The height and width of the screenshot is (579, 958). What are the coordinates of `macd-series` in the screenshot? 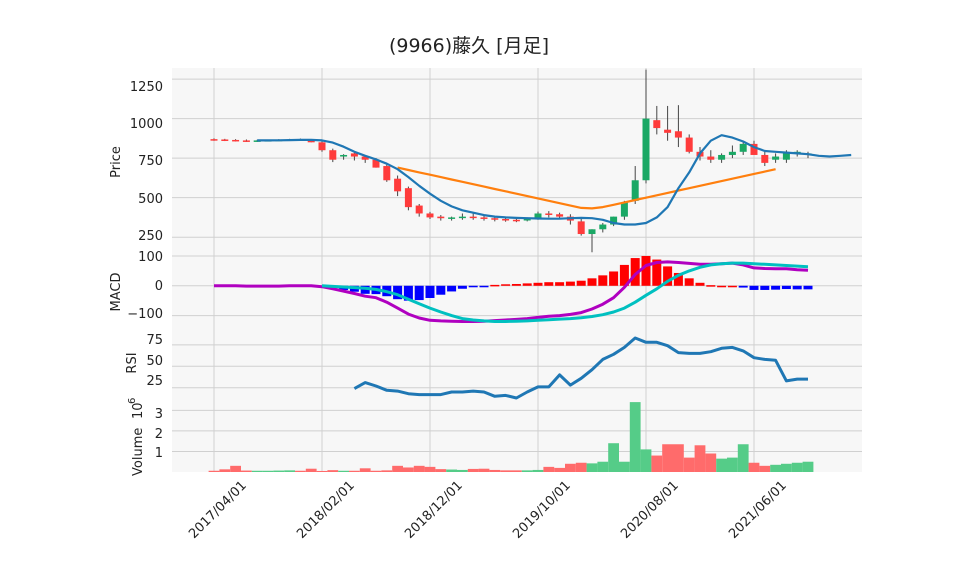 It's located at (513, 289).